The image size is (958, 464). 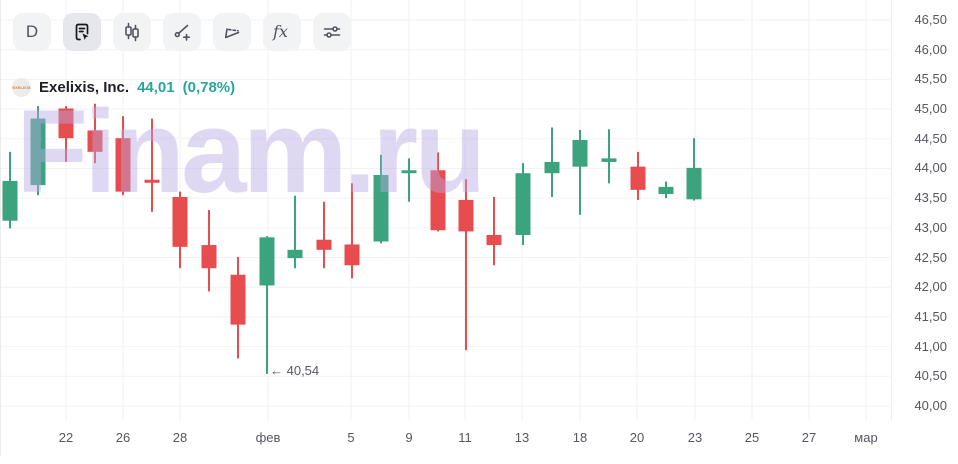 I want to click on time-axis-label: мар, so click(x=866, y=437).